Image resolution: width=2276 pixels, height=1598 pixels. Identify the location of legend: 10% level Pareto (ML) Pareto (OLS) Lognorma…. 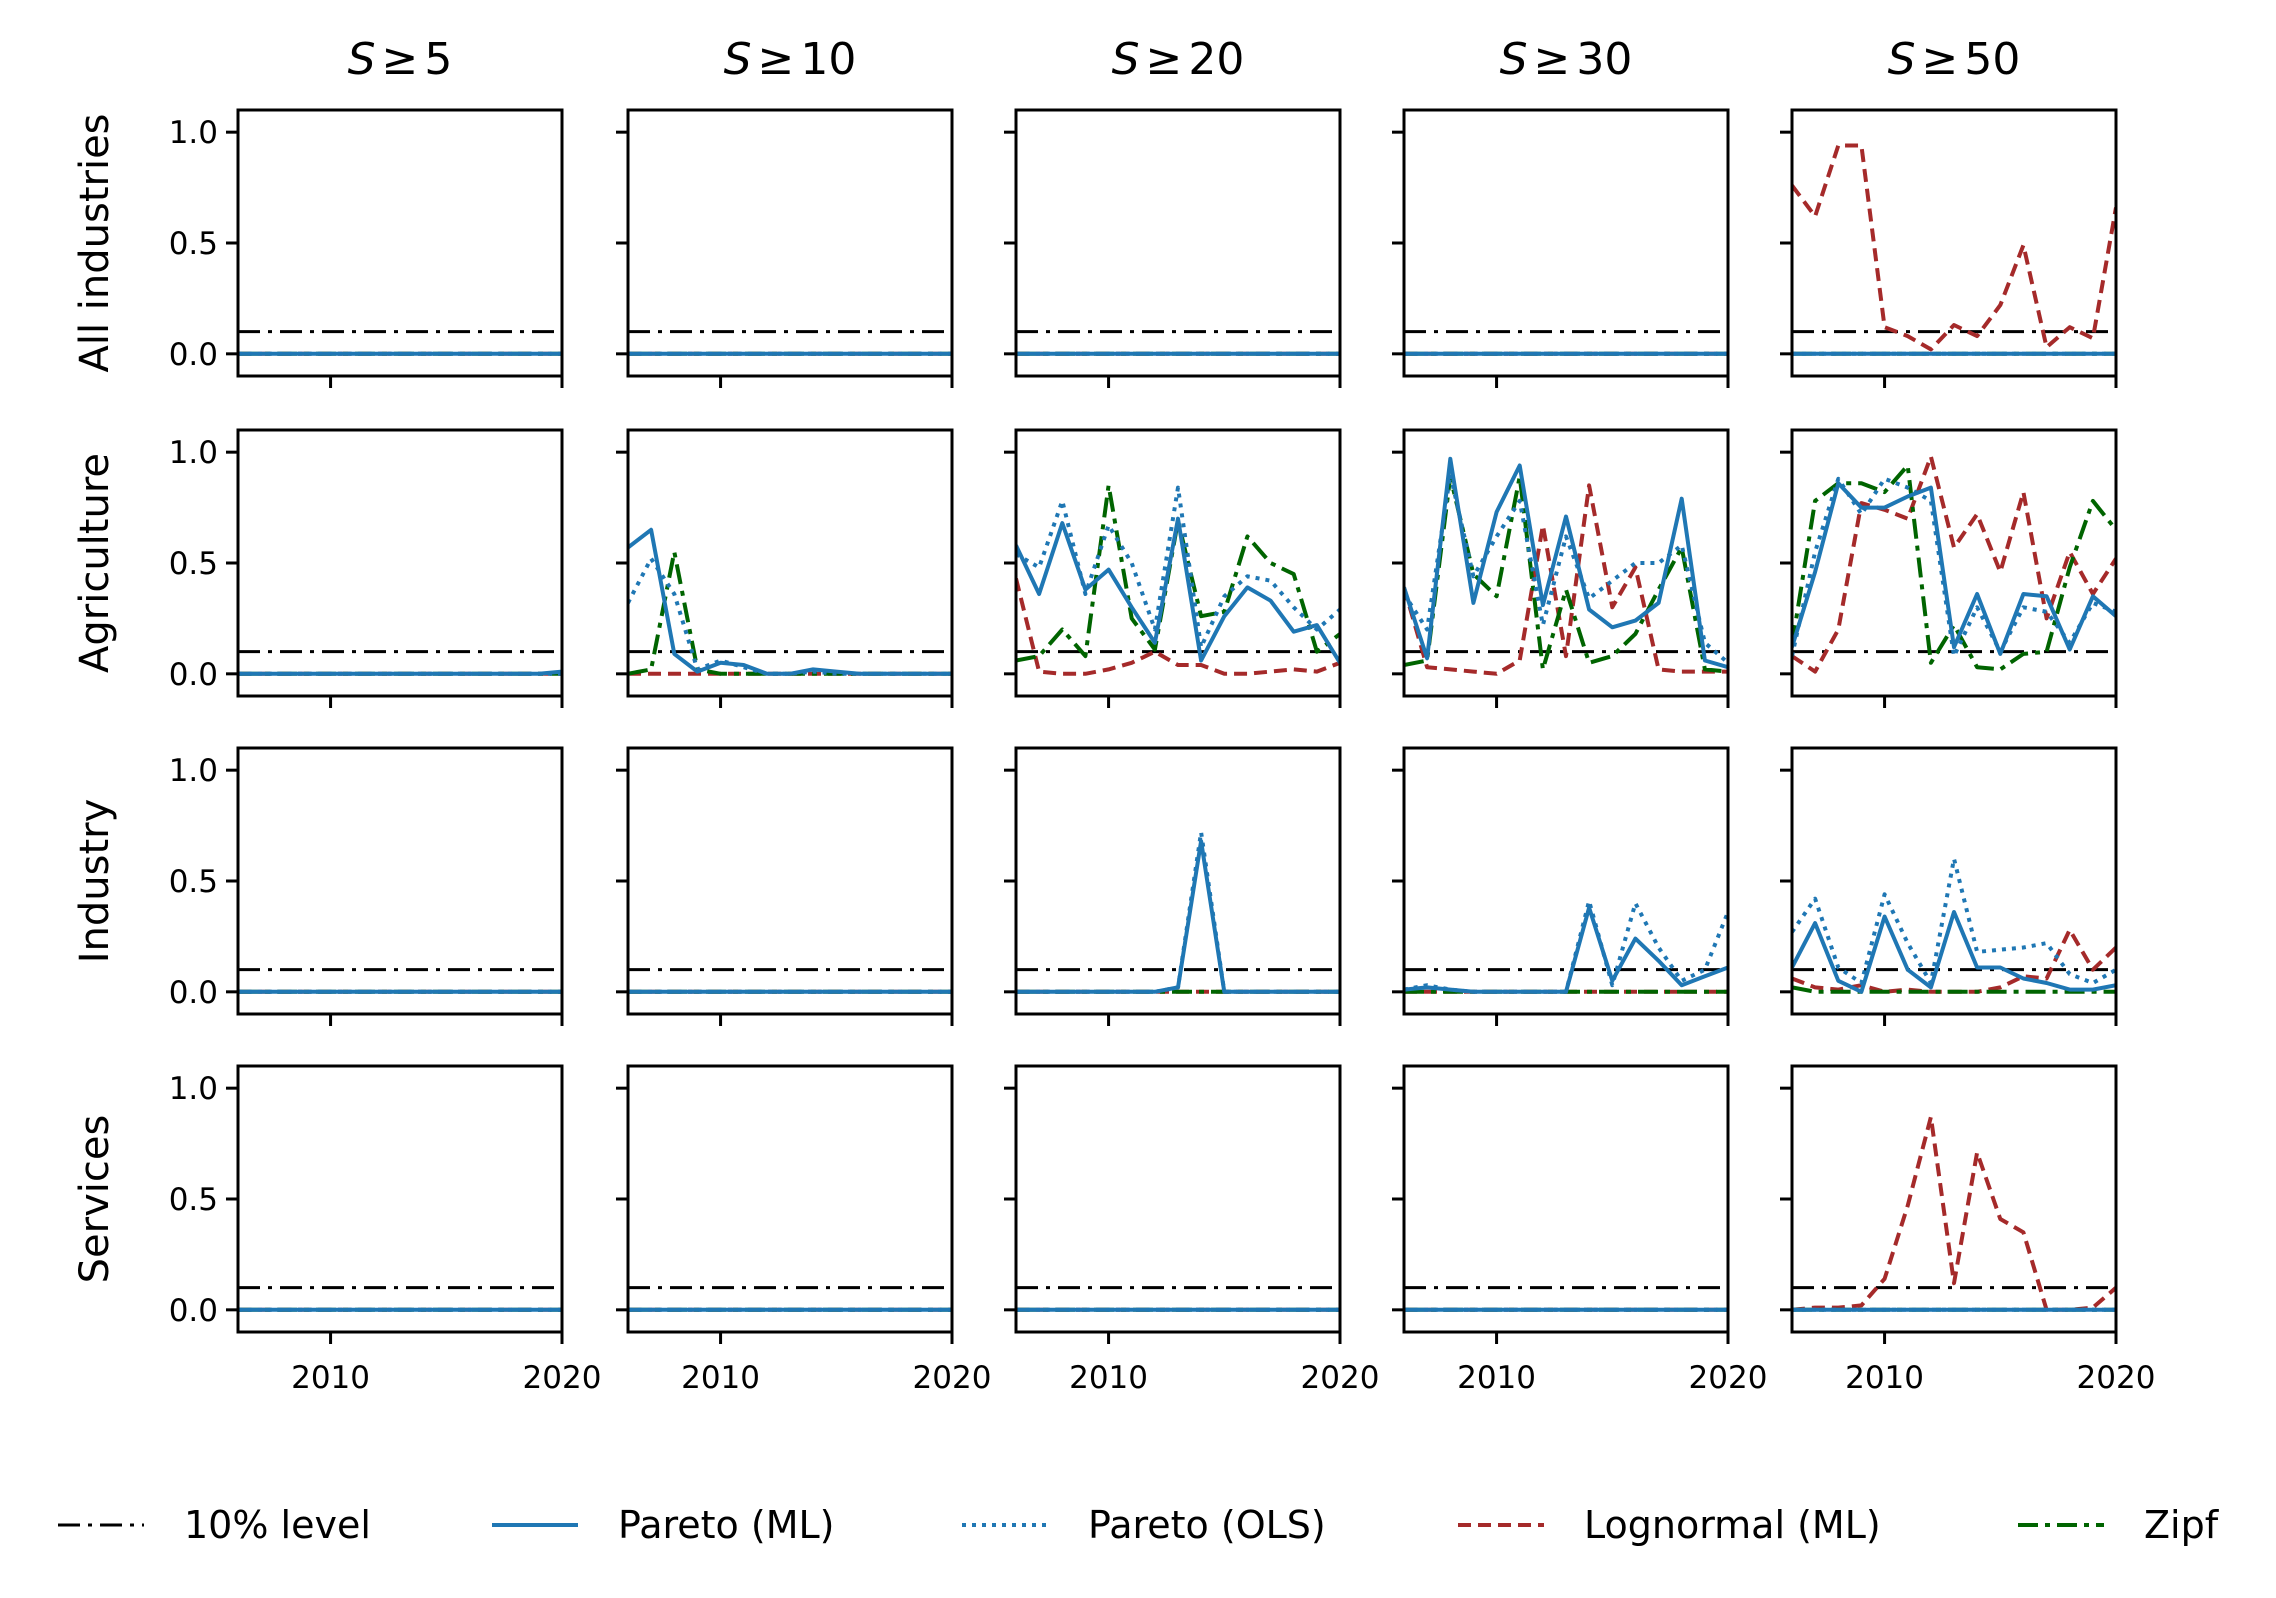
(1139, 1525).